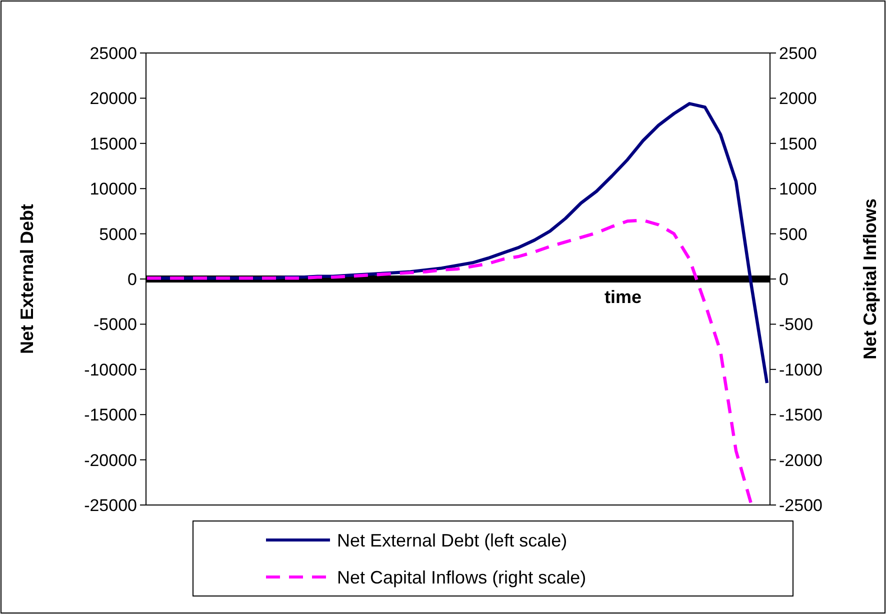 This screenshot has height=614, width=886. What do you see at coordinates (798, 144) in the screenshot?
I see `y2-tick-label: 1500` at bounding box center [798, 144].